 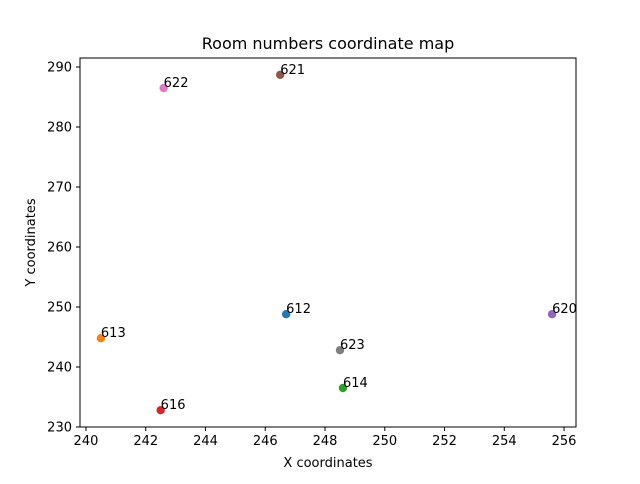 I want to click on y-tick-label: 270, so click(x=59, y=188).